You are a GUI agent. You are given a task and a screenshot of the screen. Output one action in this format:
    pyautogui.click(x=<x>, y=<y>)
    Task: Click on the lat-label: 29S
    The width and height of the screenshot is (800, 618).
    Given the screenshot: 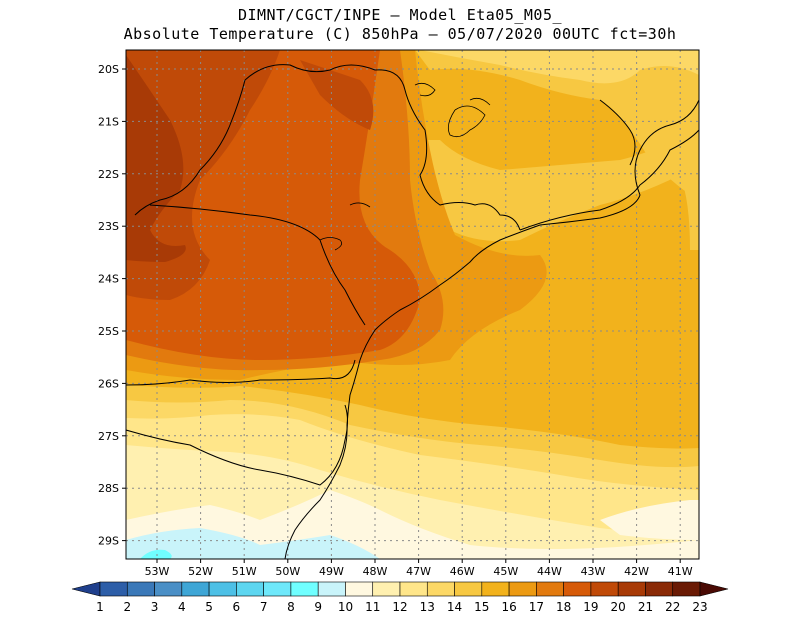 What is the action you would take?
    pyautogui.click(x=108, y=541)
    